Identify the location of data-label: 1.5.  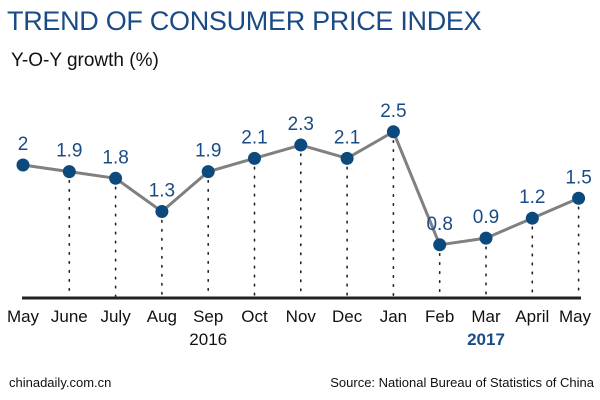
(578, 177).